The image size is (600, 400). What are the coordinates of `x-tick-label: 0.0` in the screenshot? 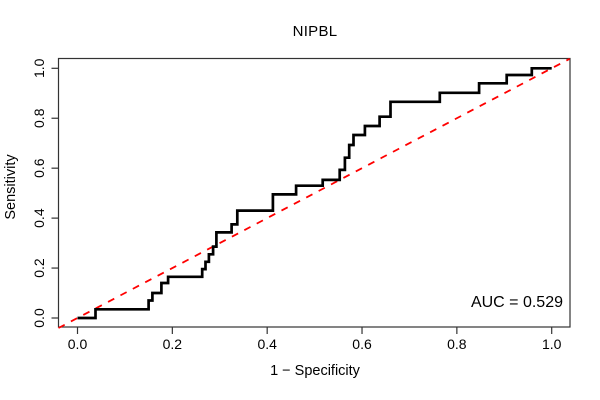 It's located at (78, 344).